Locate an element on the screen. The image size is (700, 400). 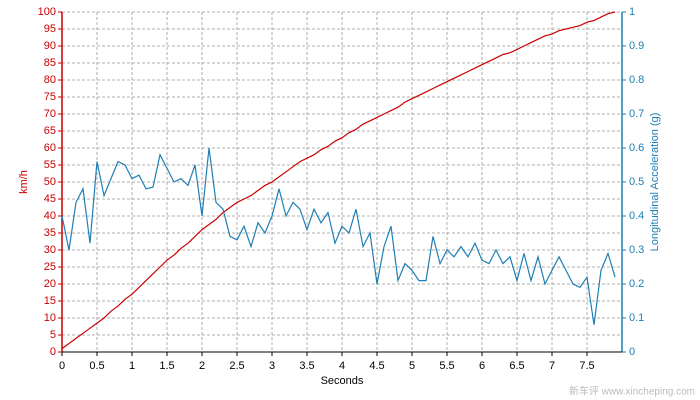
x-tick-label: 2 is located at coordinates (202, 366).